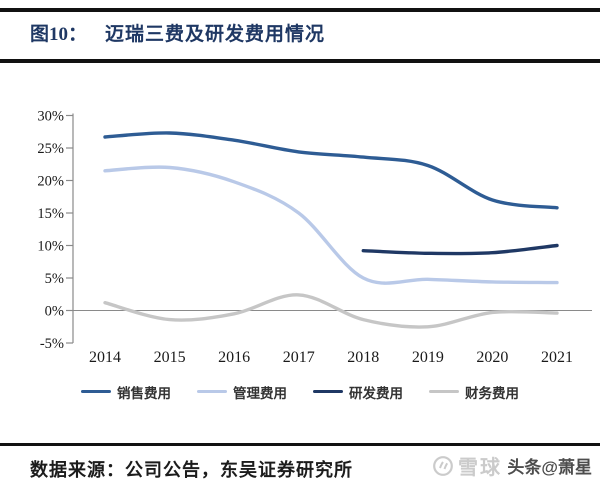 The height and width of the screenshot is (498, 600). What do you see at coordinates (191, 470) in the screenshot?
I see `data-source: 数据来源：公司公告，东吴证券研究所` at bounding box center [191, 470].